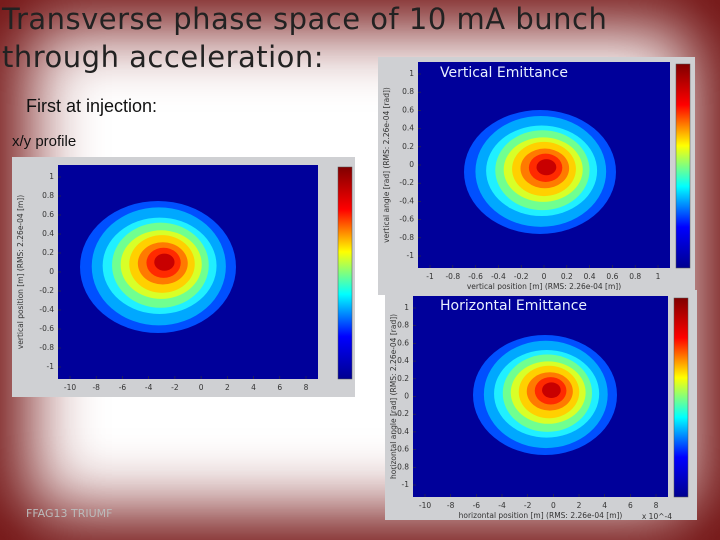  What do you see at coordinates (452, 276) in the screenshot?
I see `x-tick-label: -0.8` at bounding box center [452, 276].